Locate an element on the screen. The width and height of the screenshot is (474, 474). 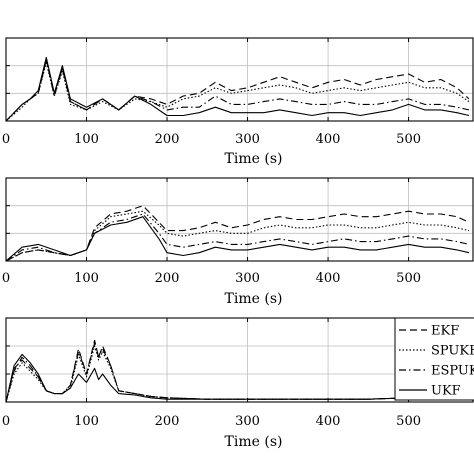
series-line-ekf is located at coordinates (238, 90).